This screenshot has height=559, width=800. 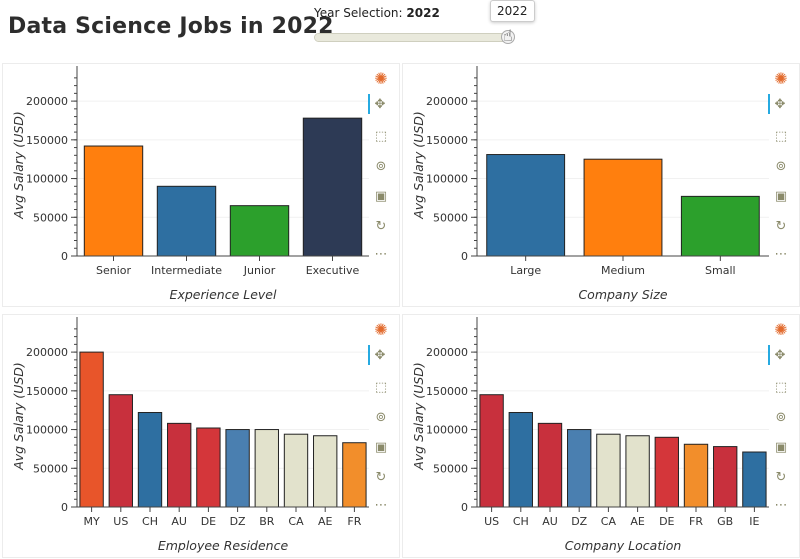 I want to click on y-tick-label: 0, so click(x=64, y=256).